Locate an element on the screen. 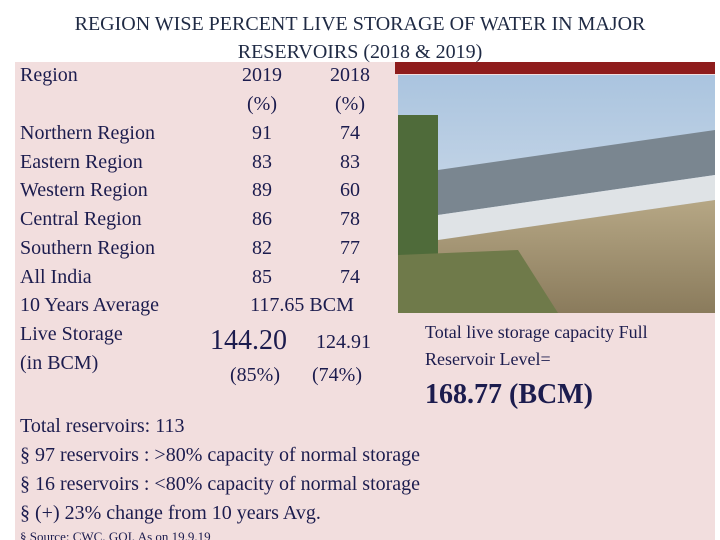 The image size is (720, 540). capacity-label: Reservoir Level= is located at coordinates (488, 359).